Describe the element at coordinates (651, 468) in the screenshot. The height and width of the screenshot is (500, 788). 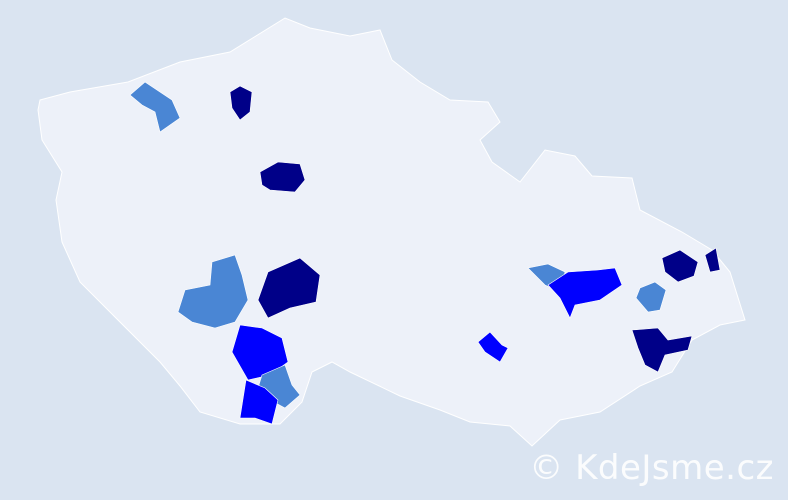
I see `watermark: © KdeJsme.cz` at that location.